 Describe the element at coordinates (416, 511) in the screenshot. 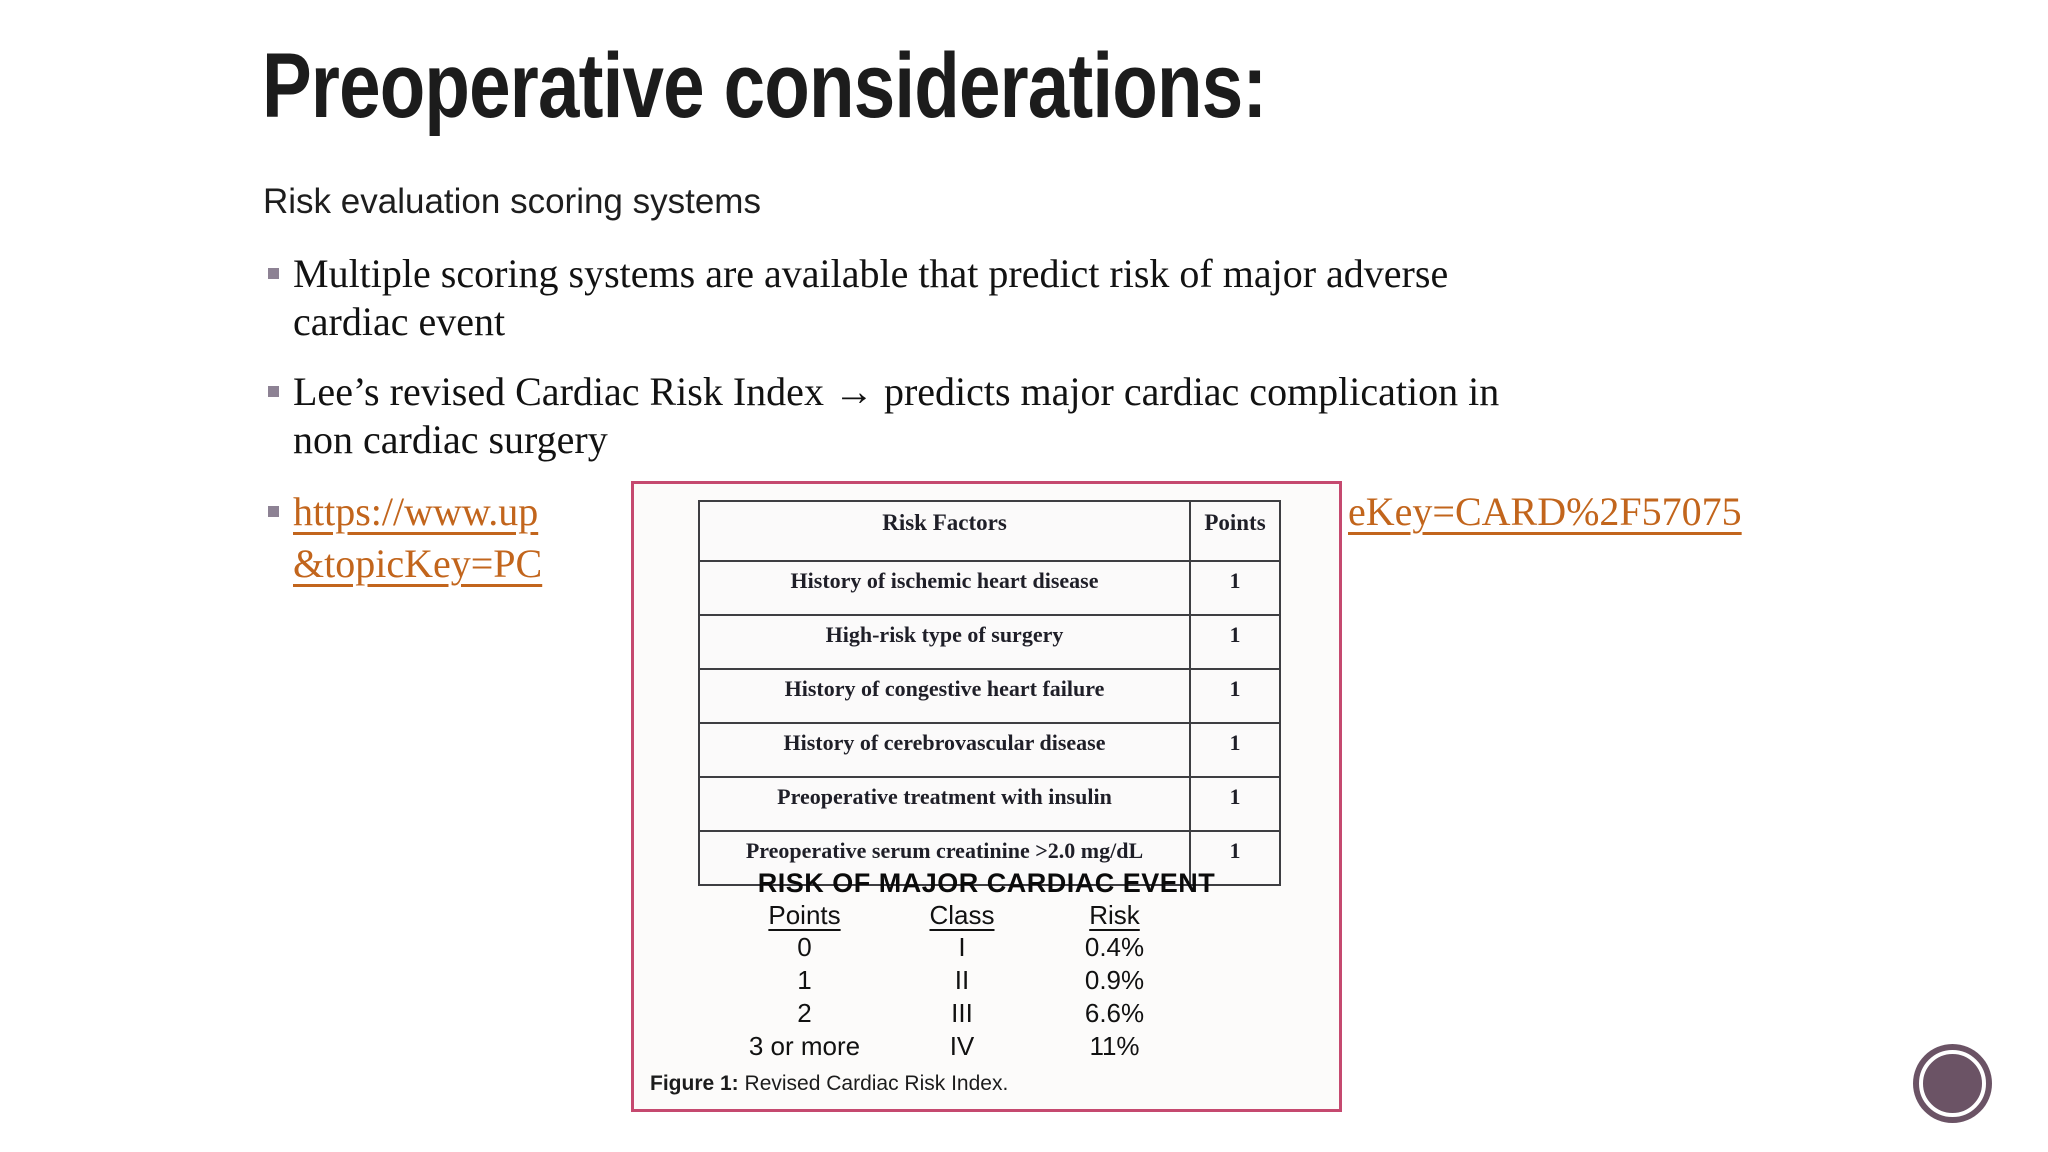

I see `hyperlink-fragment-left: https://www.up` at that location.